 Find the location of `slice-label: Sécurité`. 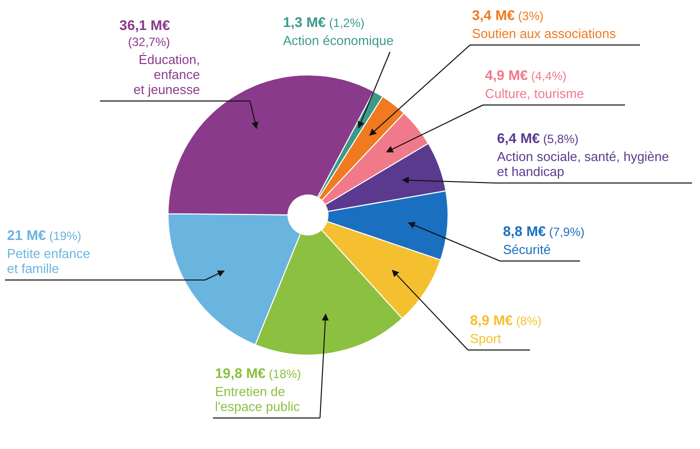

slice-label: Sécurité is located at coordinates (527, 249).